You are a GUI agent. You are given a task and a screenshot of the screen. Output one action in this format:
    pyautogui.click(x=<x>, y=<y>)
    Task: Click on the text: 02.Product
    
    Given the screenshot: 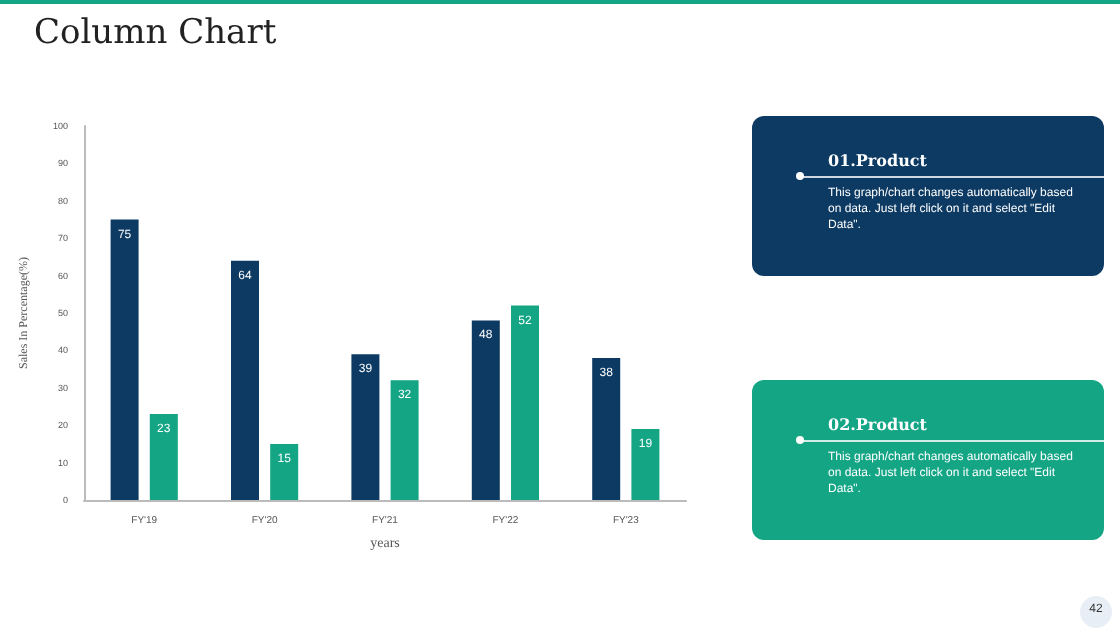 What is the action you would take?
    pyautogui.click(x=877, y=424)
    